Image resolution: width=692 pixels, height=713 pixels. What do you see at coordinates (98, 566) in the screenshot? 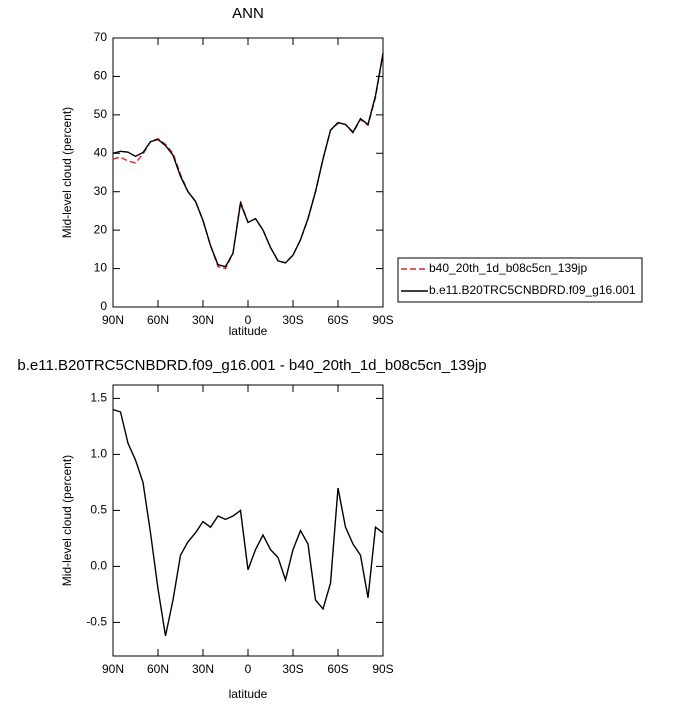
I see `y-tick-label: 0.0` at bounding box center [98, 566].